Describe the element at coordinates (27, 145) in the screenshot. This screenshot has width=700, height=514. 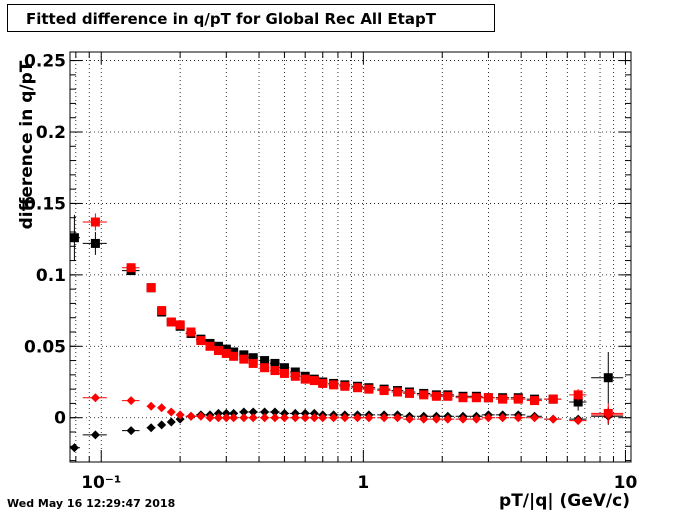
I see `y-axis-label: difference in q/pT` at that location.